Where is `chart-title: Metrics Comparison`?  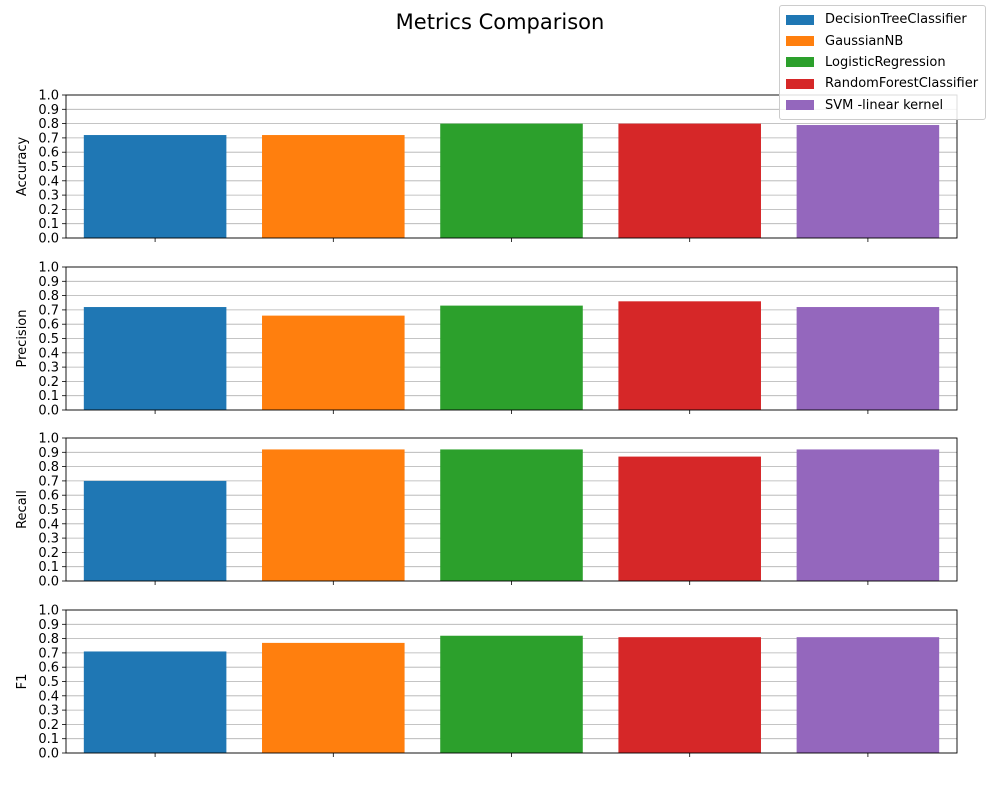
chart-title: Metrics Comparison is located at coordinates (500, 22).